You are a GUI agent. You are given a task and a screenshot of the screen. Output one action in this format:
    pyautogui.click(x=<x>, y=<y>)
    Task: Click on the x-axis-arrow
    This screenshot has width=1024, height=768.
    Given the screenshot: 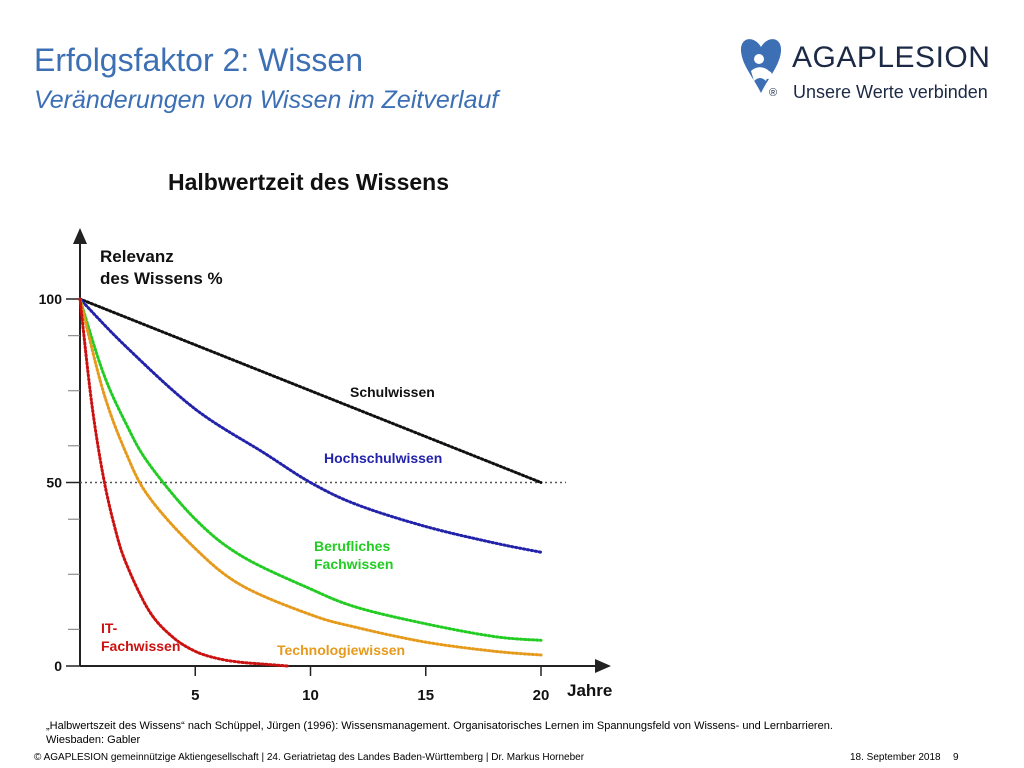 What is the action you would take?
    pyautogui.click(x=603, y=666)
    